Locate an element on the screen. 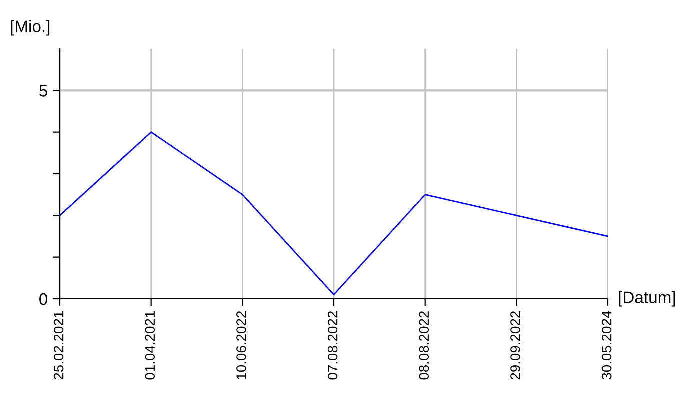 Image resolution: width=700 pixels, height=400 pixels. x-tick-label: 07.08.2022 is located at coordinates (333, 345).